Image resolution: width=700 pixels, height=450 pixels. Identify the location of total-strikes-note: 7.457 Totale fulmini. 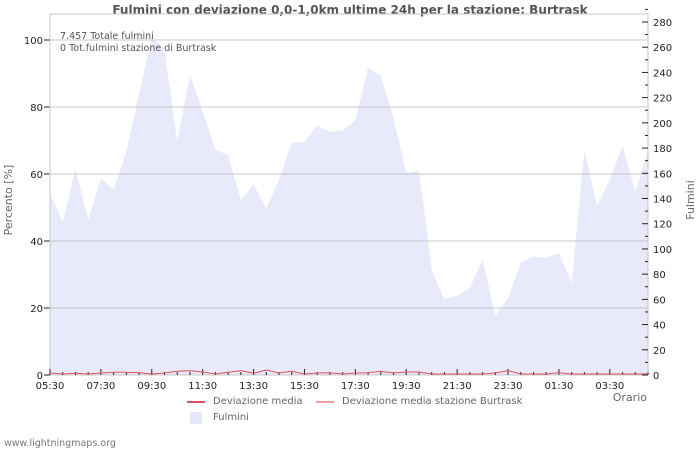
(107, 36).